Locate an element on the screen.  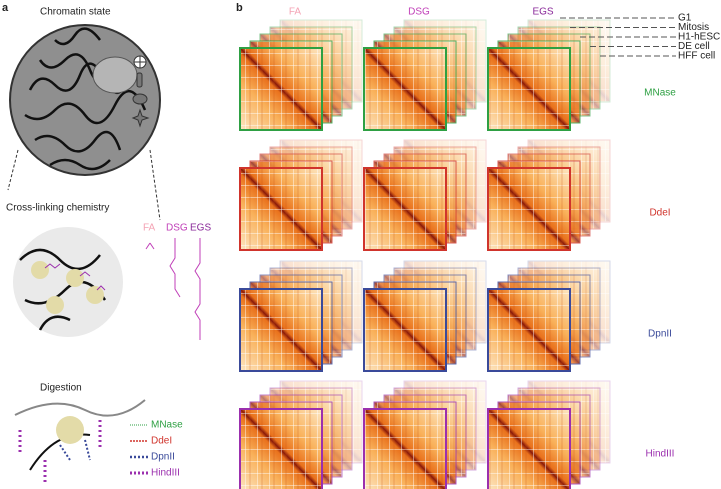
crosslinker-label: EGS is located at coordinates (200, 228).